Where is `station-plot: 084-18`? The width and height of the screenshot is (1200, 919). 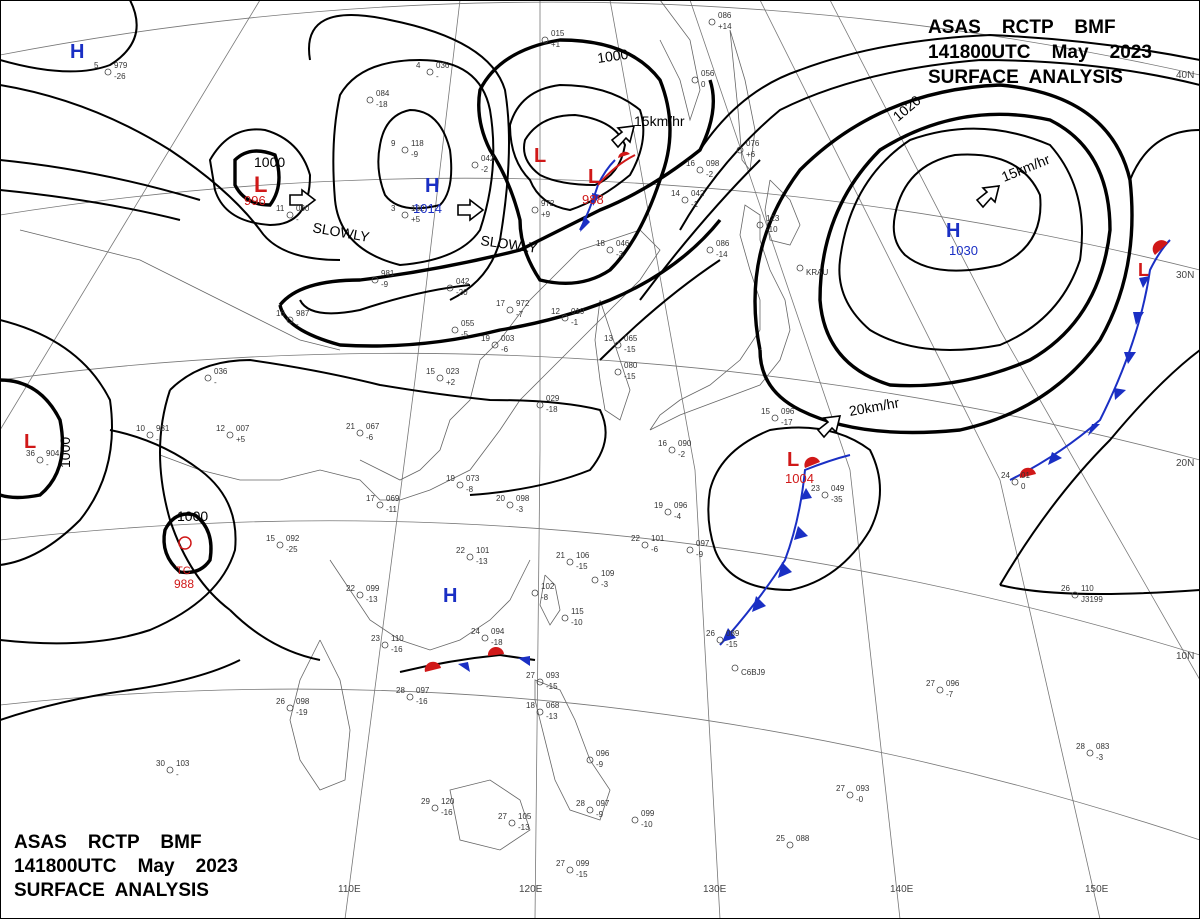
station-plot: 084-18 is located at coordinates (378, 99).